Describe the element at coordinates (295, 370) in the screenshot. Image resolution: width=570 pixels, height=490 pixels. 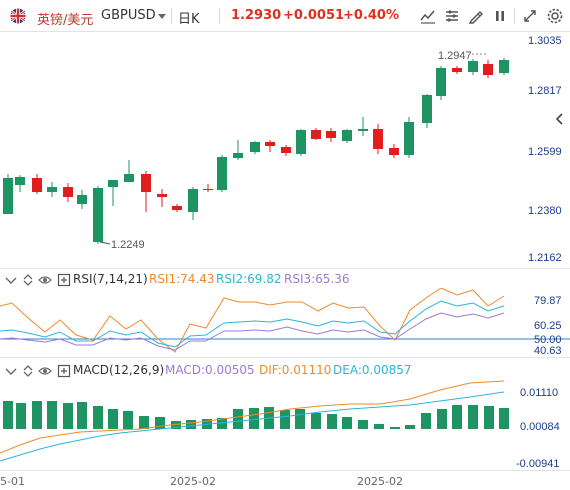
I see `dif-value: DIF:0.01110` at that location.